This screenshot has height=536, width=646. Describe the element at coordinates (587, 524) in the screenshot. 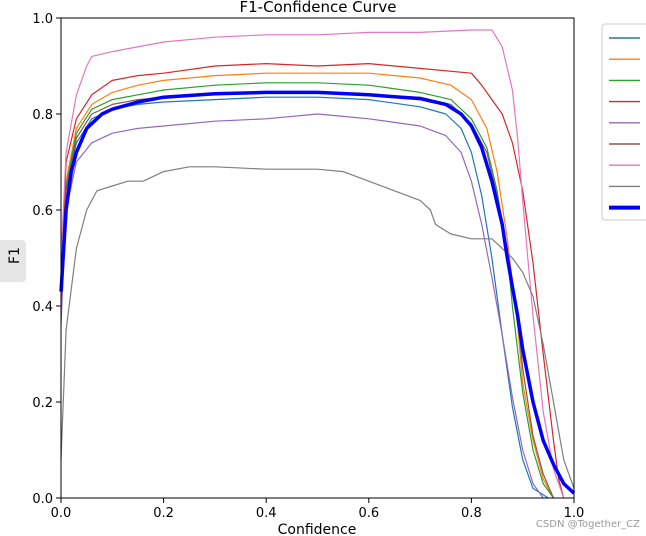

I see `watermark: CSDN @Together_CZ` at that location.